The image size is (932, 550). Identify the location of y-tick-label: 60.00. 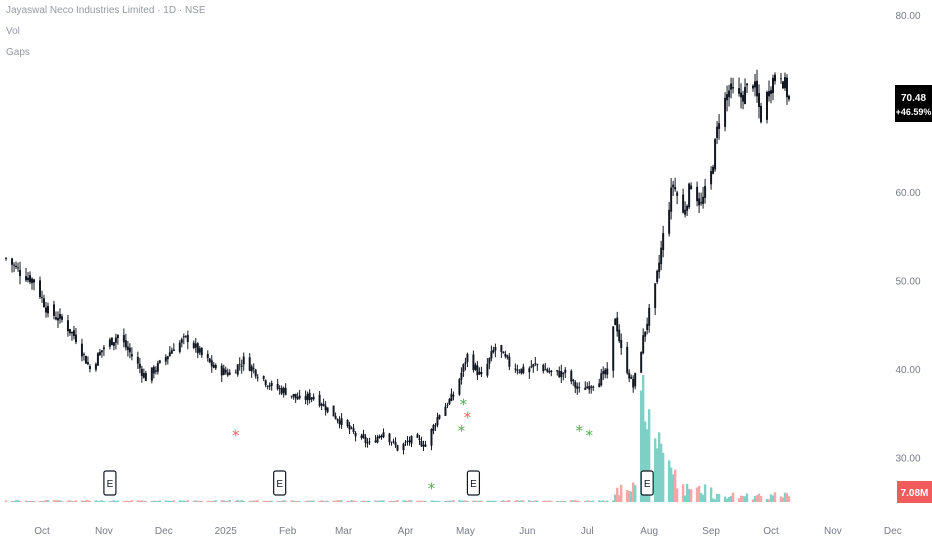
(907, 193).